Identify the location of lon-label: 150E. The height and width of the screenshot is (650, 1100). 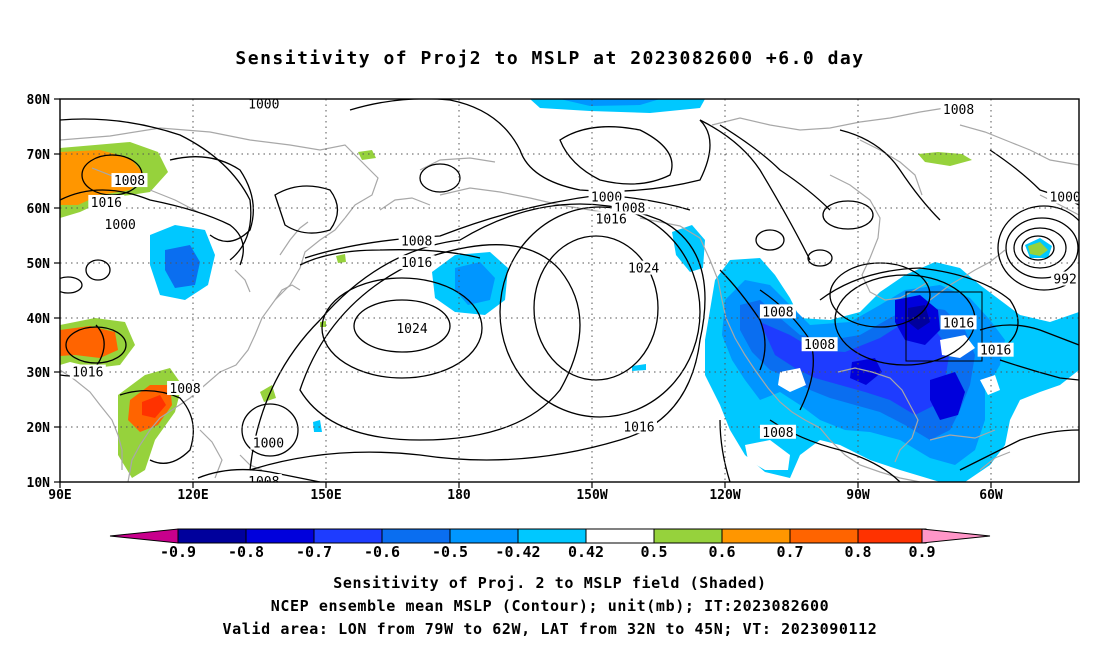
(325, 495).